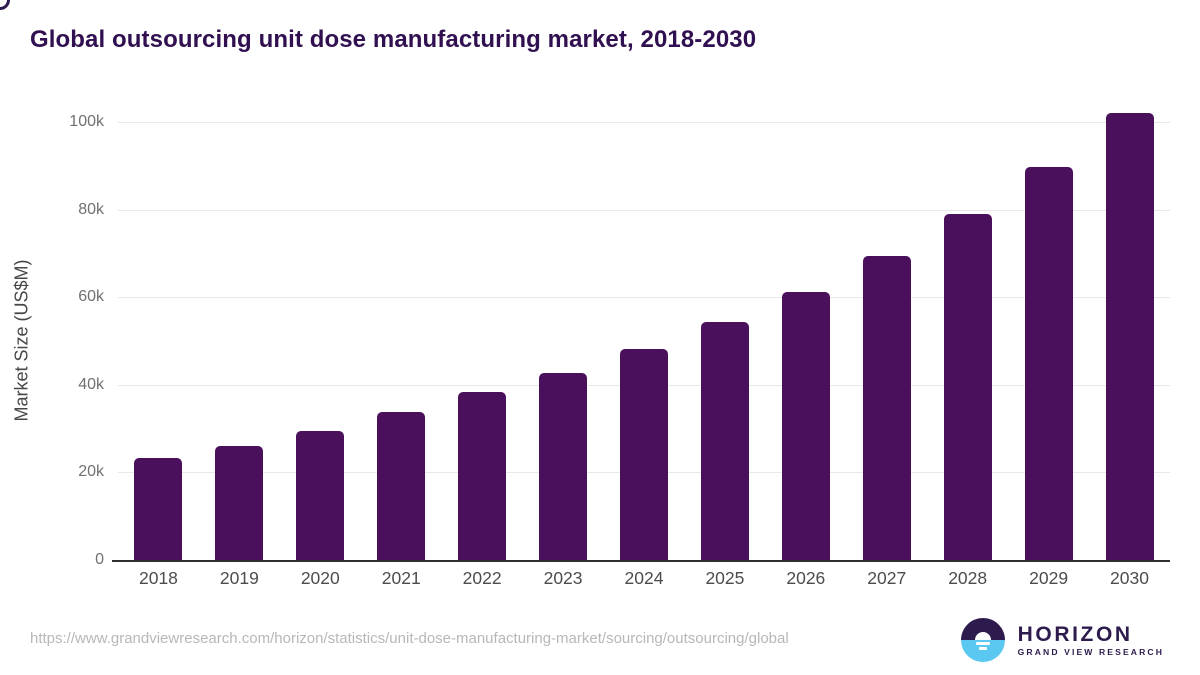 The height and width of the screenshot is (675, 1200). I want to click on bar-2021, so click(401, 486).